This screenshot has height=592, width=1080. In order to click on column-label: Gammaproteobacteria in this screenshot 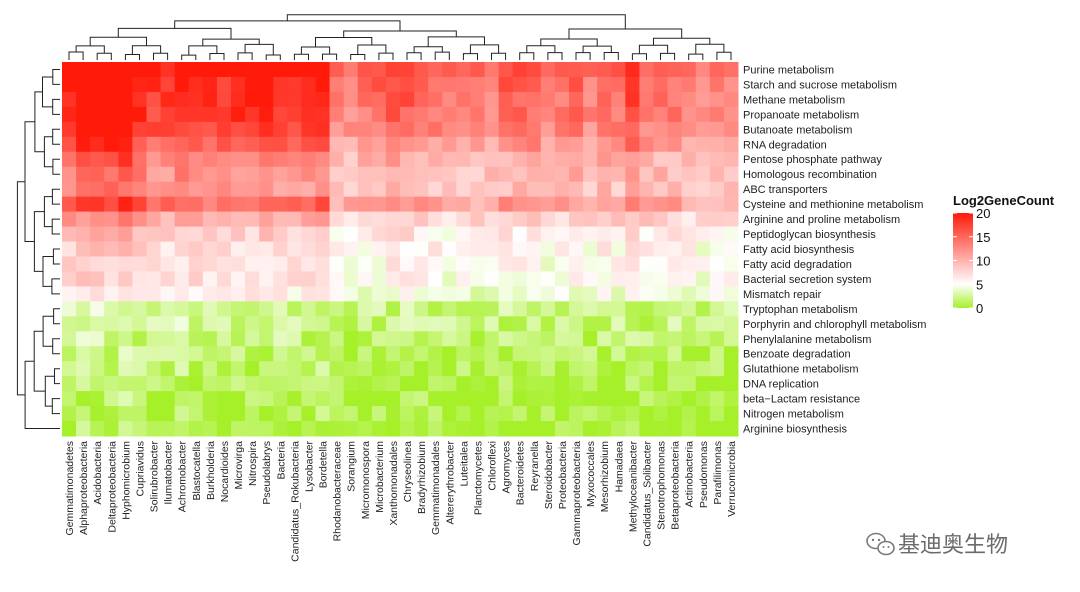, I will do `click(577, 493)`.